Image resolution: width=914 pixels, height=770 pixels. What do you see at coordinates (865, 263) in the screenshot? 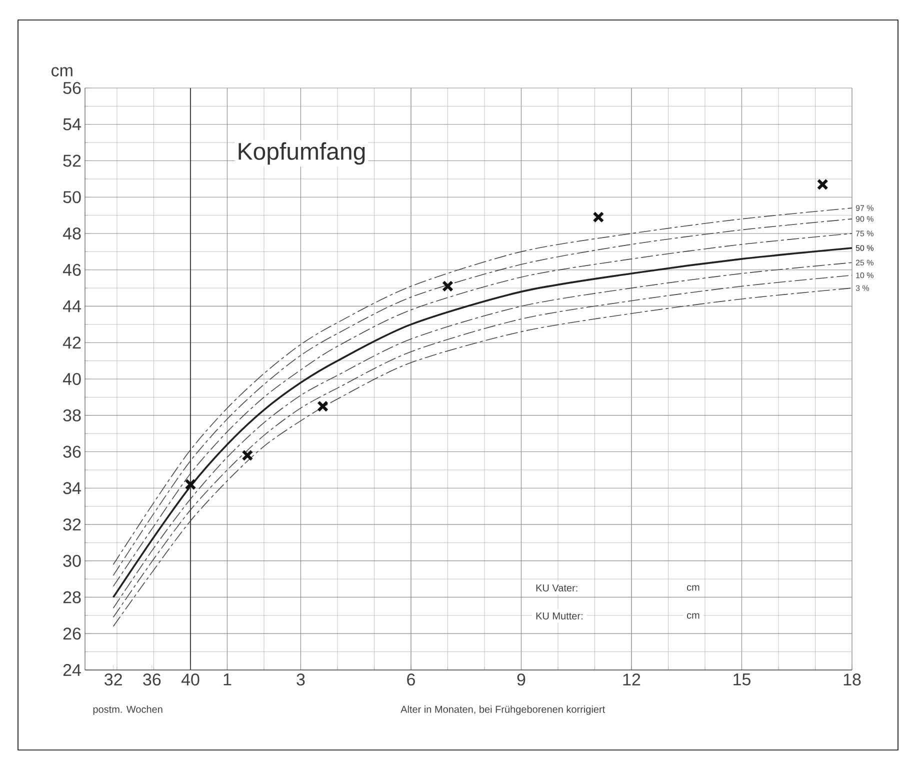
I see `series-label: 25 %` at bounding box center [865, 263].